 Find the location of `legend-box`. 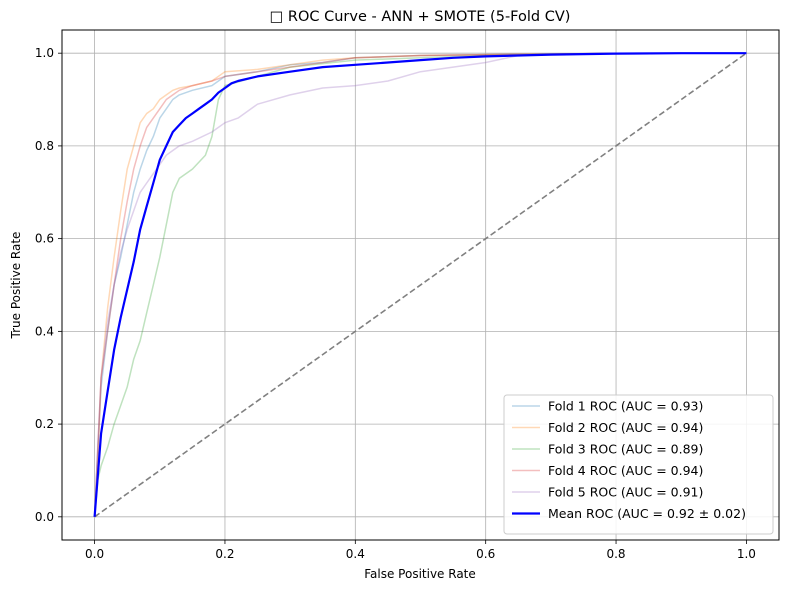

legend-box is located at coordinates (638, 464).